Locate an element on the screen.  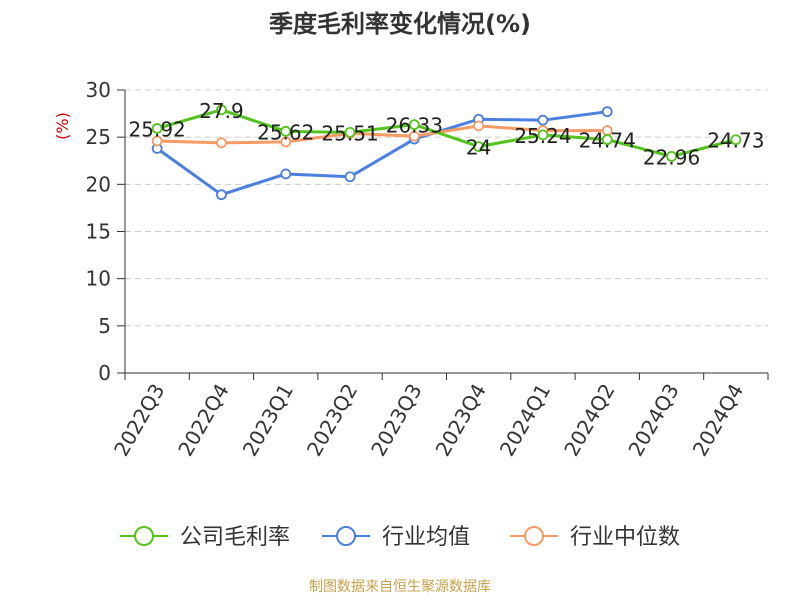
data-label: 25.24 is located at coordinates (542, 136).